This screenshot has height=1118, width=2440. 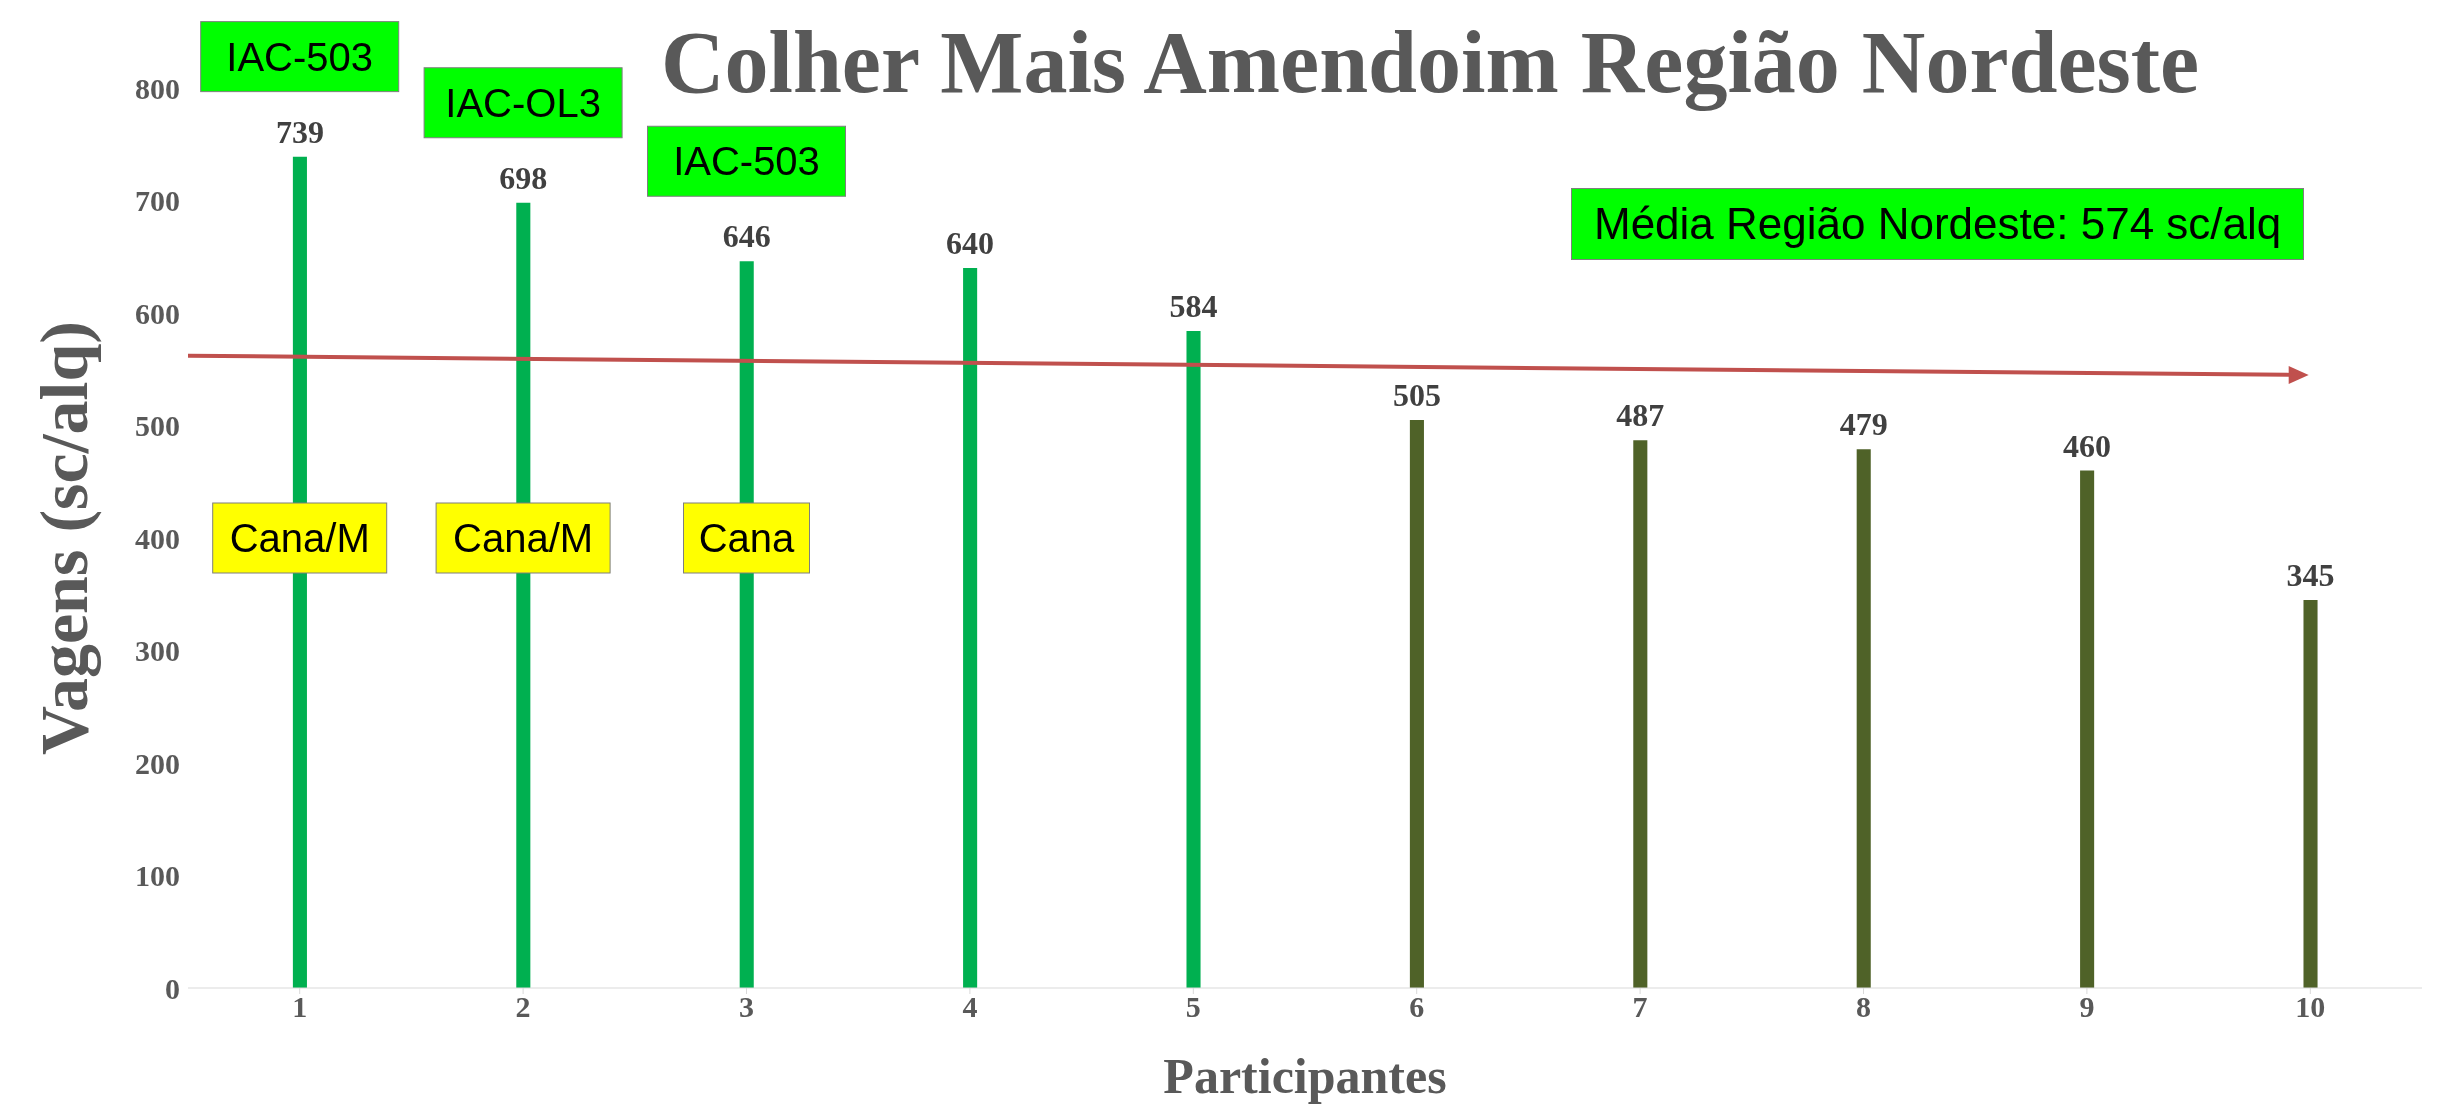 I want to click on data-label: 487, so click(x=1640, y=415).